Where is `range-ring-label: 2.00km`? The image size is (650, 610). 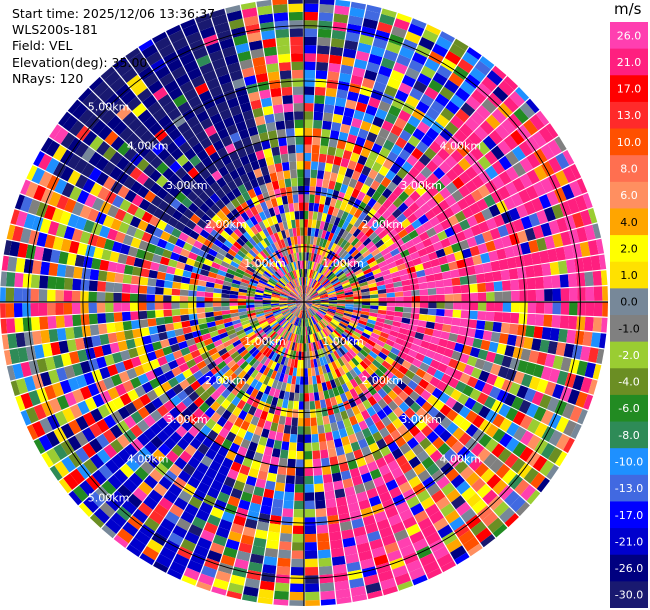
range-ring-label: 2.00km is located at coordinates (382, 224).